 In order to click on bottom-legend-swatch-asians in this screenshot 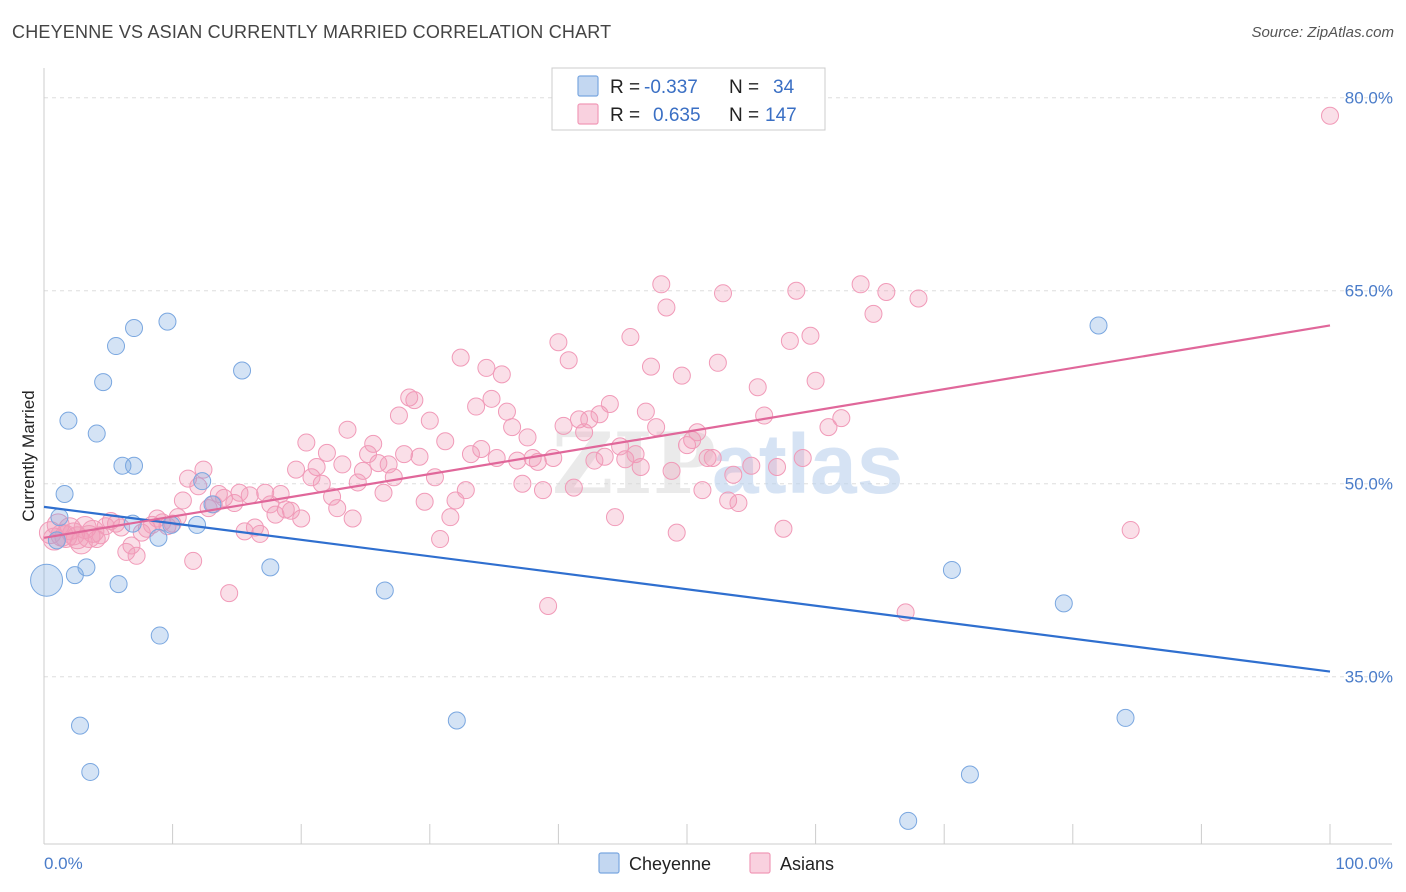, I will do `click(760, 863)`.